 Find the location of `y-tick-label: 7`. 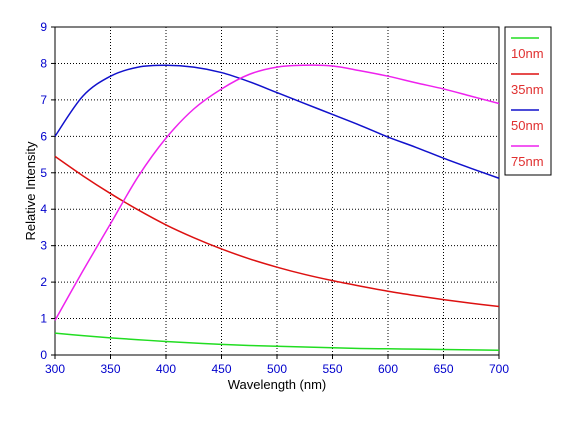

y-tick-label: 7 is located at coordinates (43, 100).